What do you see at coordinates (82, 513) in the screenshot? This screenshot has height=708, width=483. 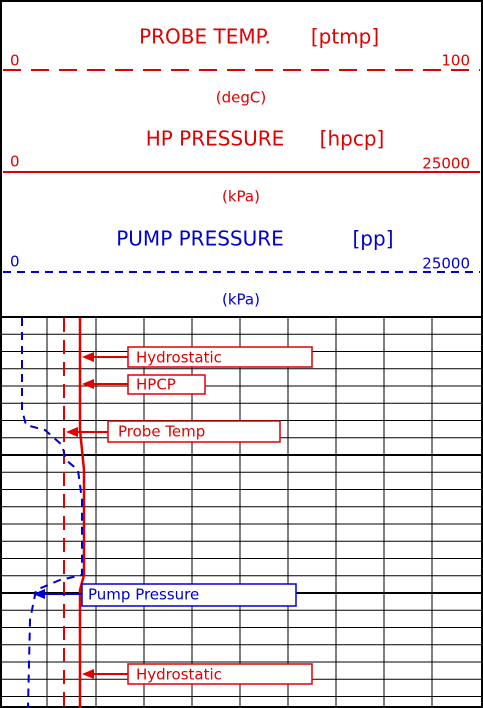 I see `hpcp-curve` at bounding box center [82, 513].